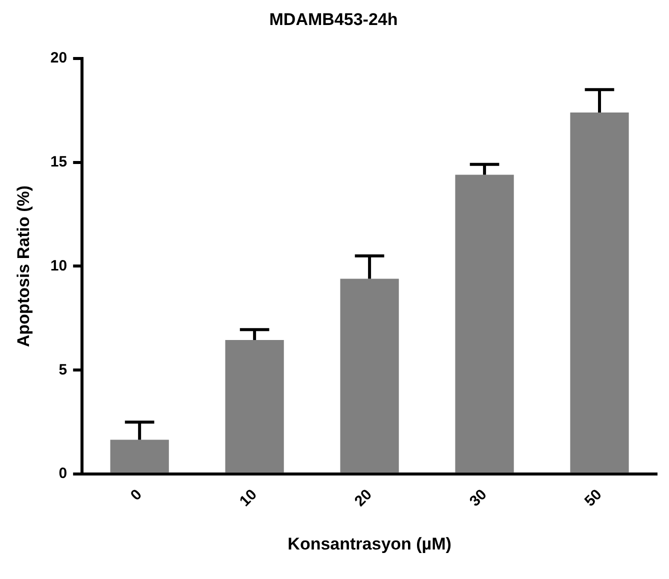 The height and width of the screenshot is (579, 669). Describe the element at coordinates (63, 369) in the screenshot. I see `y-tick-label: 5` at that location.